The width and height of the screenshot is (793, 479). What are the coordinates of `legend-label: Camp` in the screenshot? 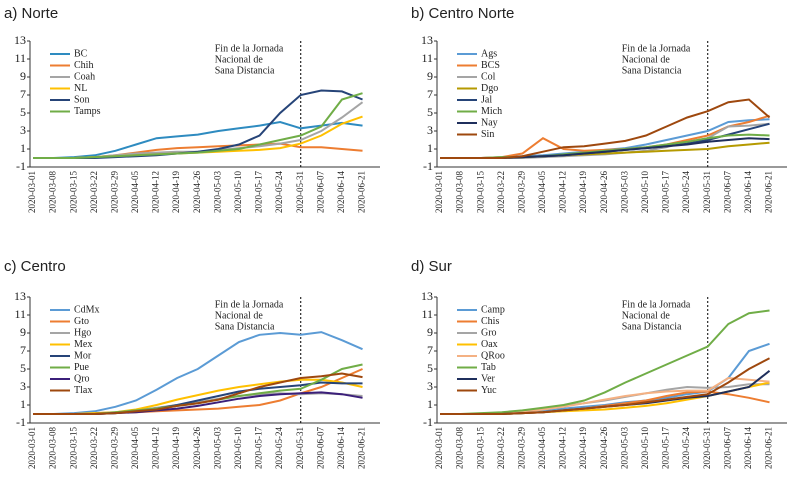 It's located at (493, 309).